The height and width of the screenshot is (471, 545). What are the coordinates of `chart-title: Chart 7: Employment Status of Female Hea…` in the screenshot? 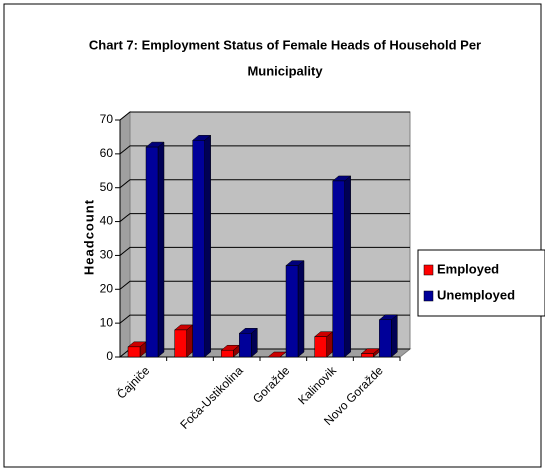 It's located at (285, 44).